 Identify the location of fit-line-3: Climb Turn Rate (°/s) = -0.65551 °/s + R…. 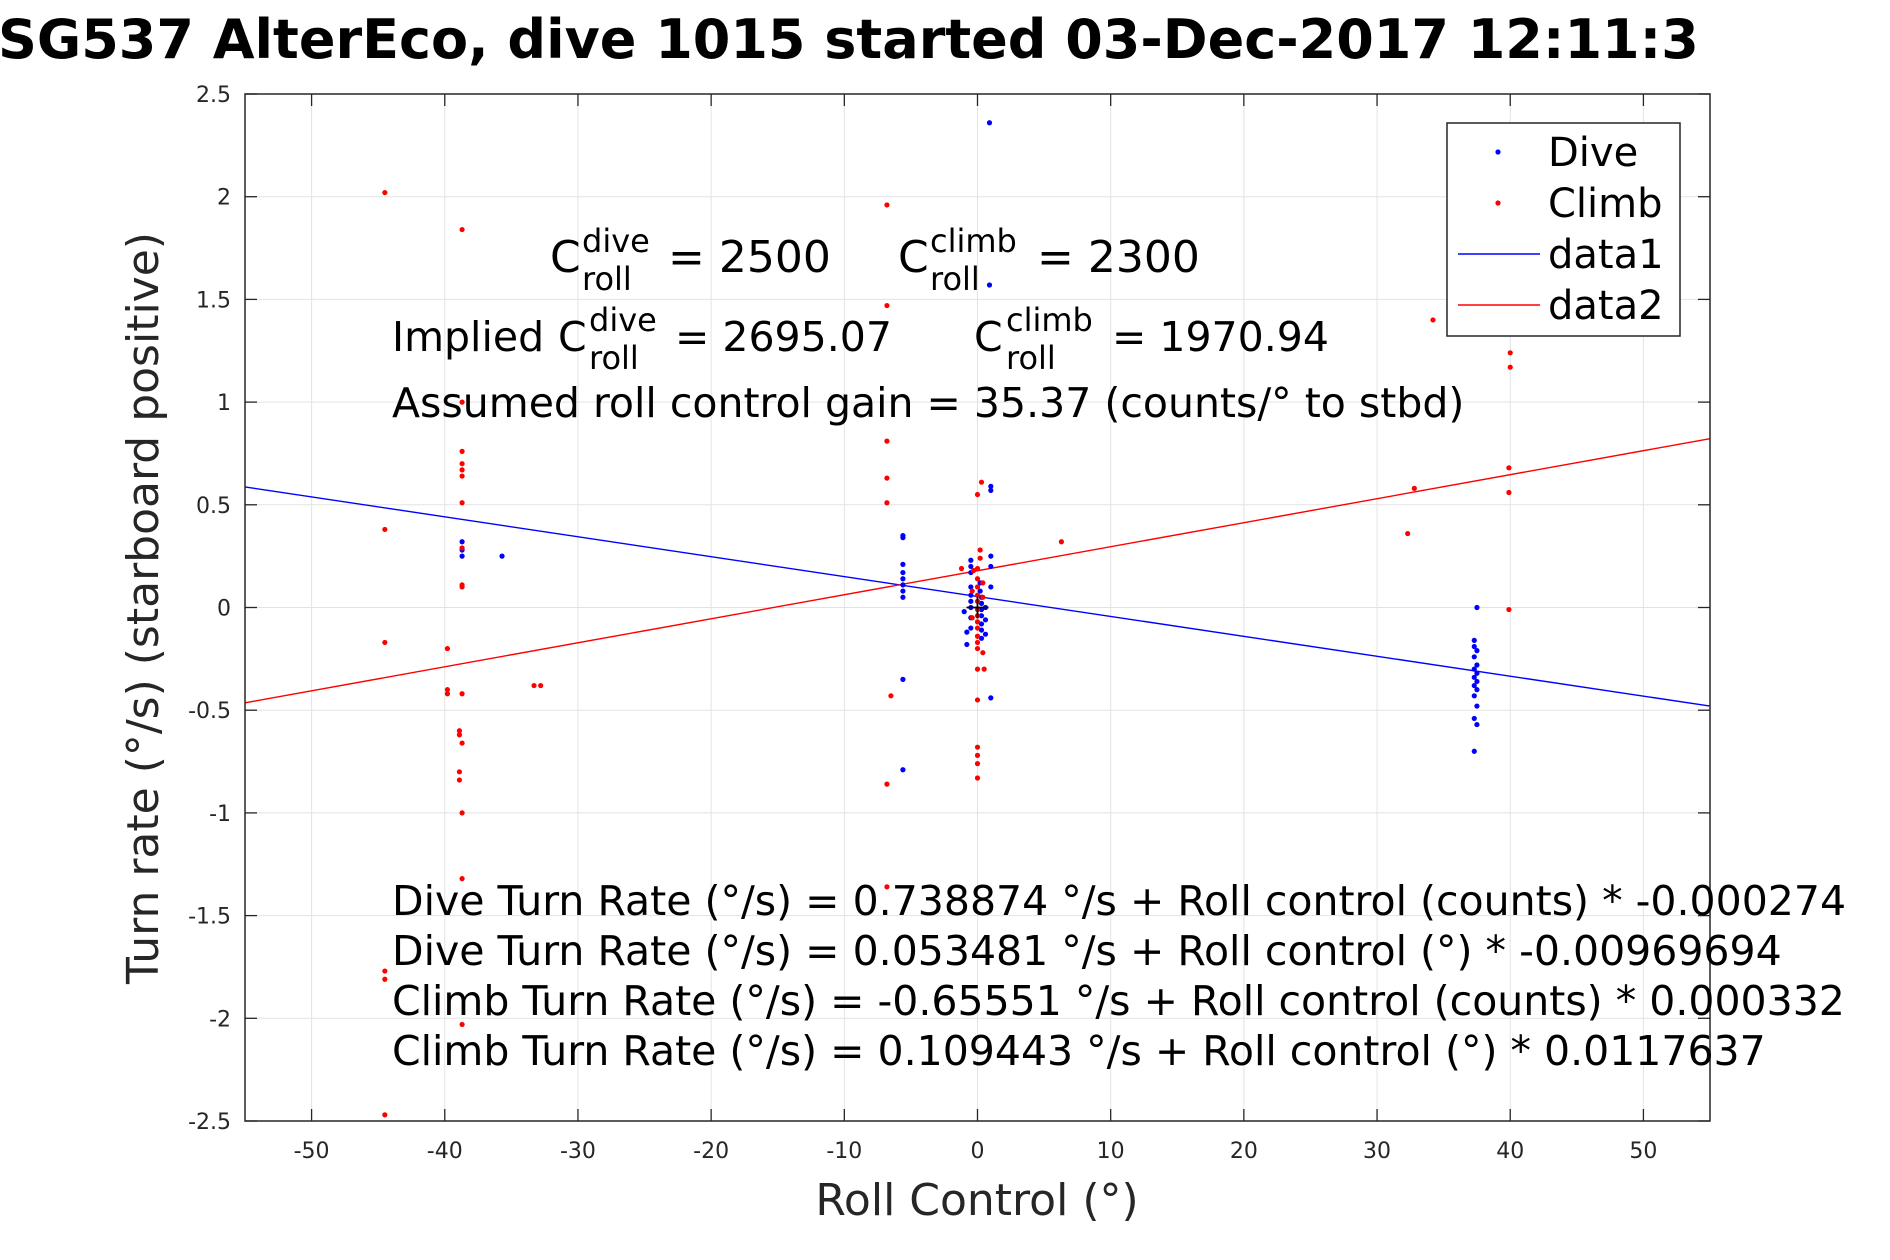
(1118, 1001).